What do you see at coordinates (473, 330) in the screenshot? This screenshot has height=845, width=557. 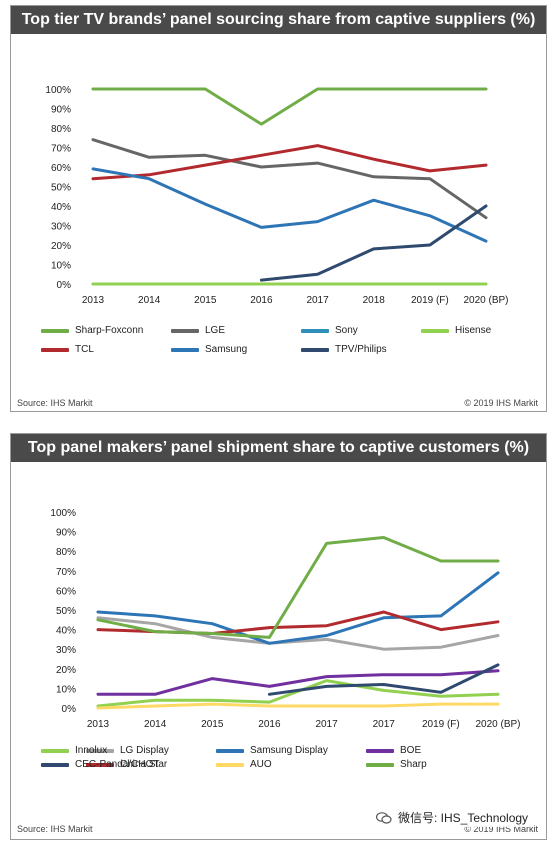 I see `legend-label: Hisense` at bounding box center [473, 330].